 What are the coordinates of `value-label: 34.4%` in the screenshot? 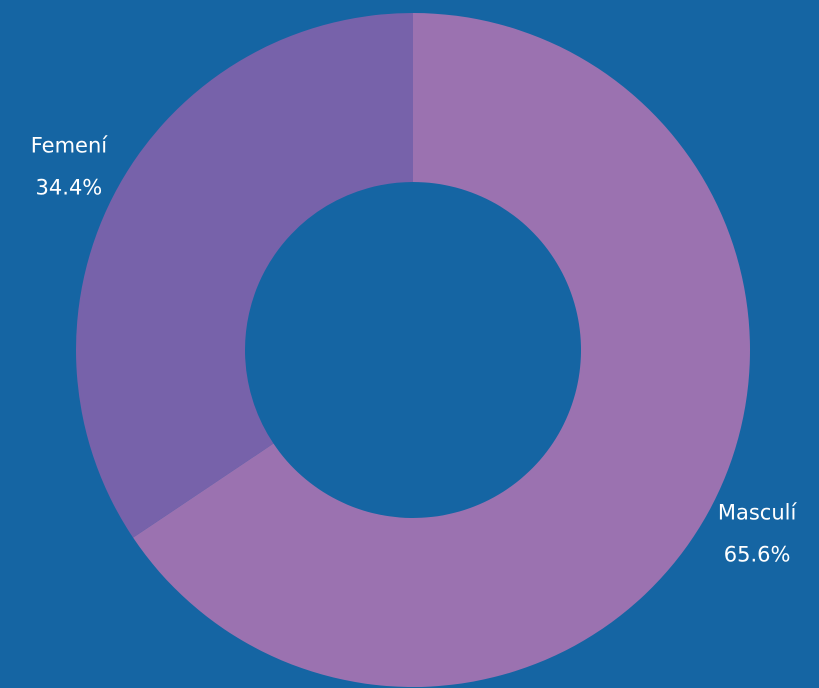 It's located at (69, 187).